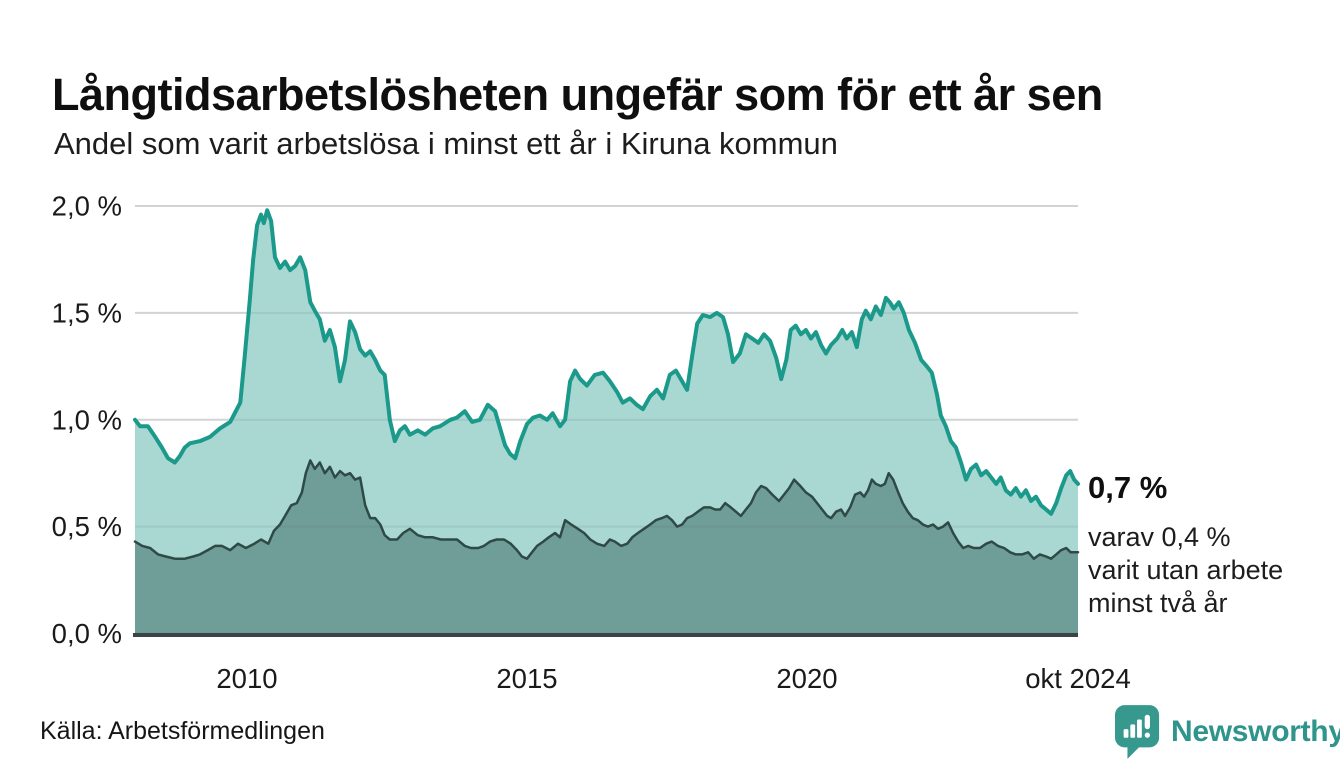 This screenshot has height=780, width=1340. What do you see at coordinates (1078, 678) in the screenshot?
I see `x-tick-label: okt 2024` at bounding box center [1078, 678].